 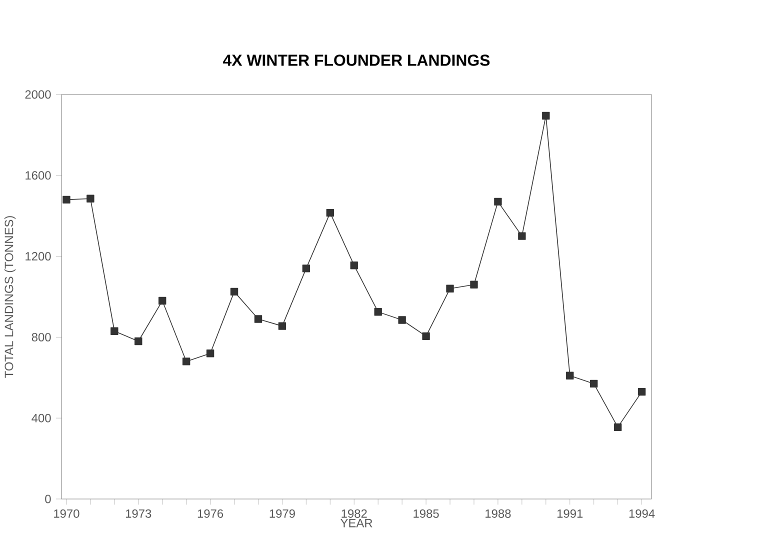 I want to click on x-axis-title: YEAR, so click(x=356, y=523).